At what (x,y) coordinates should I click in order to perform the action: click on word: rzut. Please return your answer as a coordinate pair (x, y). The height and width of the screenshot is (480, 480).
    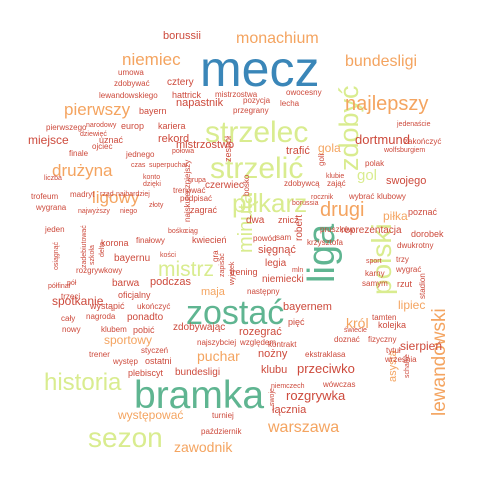
    Looking at the image, I should click on (405, 284).